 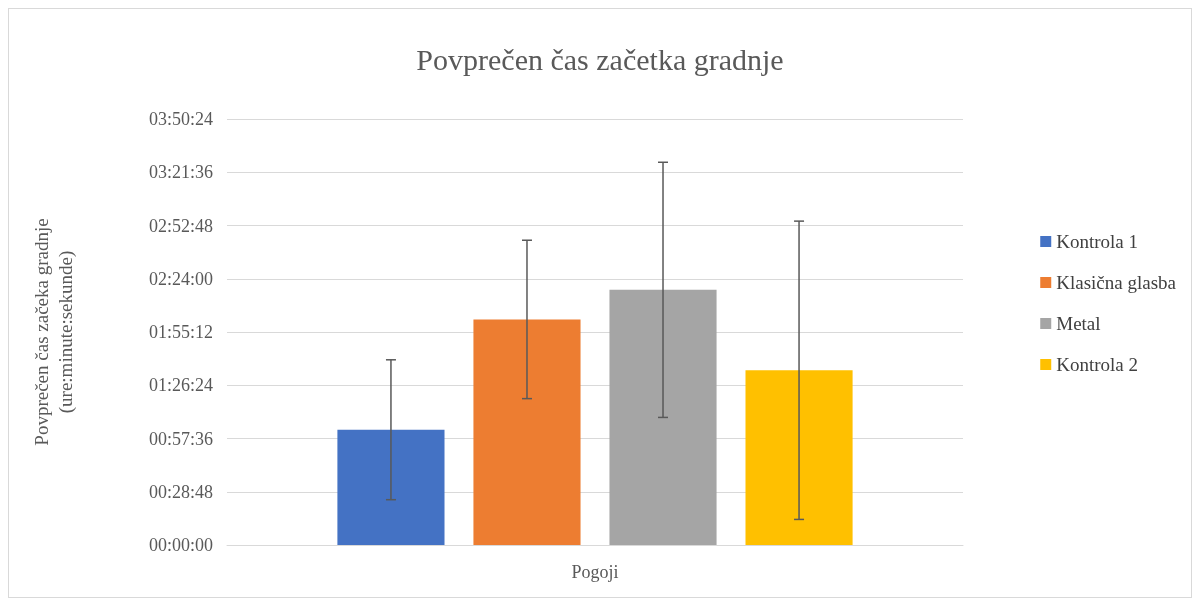 I want to click on x-tick-label: Pogoji, so click(x=595, y=572).